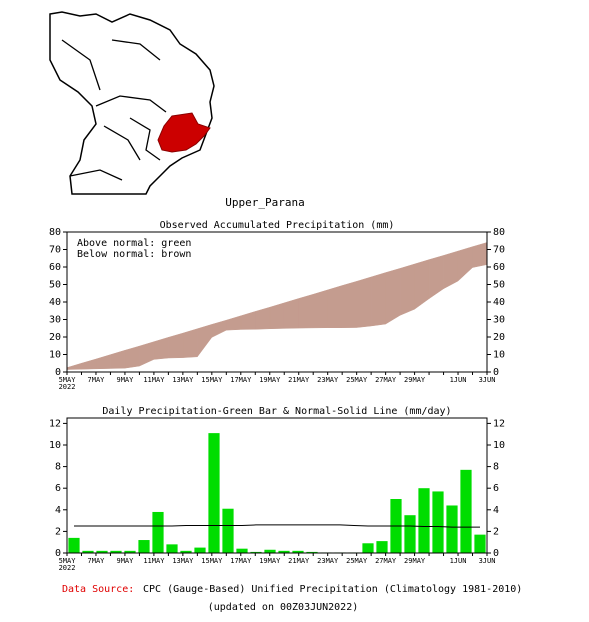 The width and height of the screenshot is (589, 622). Describe the element at coordinates (299, 561) in the screenshot. I see `x-tick-label: 21MAY` at that location.